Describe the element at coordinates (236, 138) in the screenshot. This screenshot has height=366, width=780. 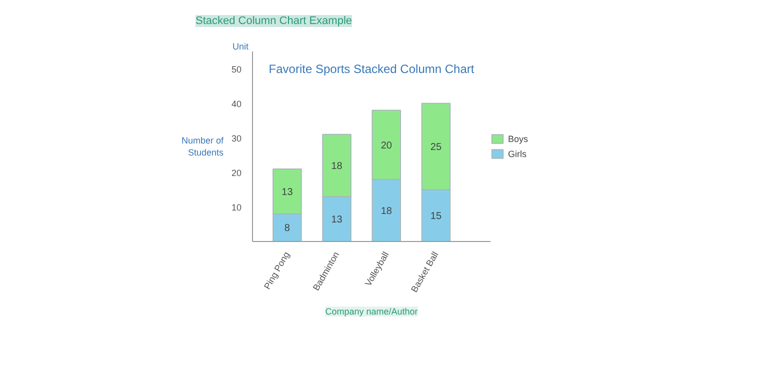
I see `y-tick-label: 30` at that location.